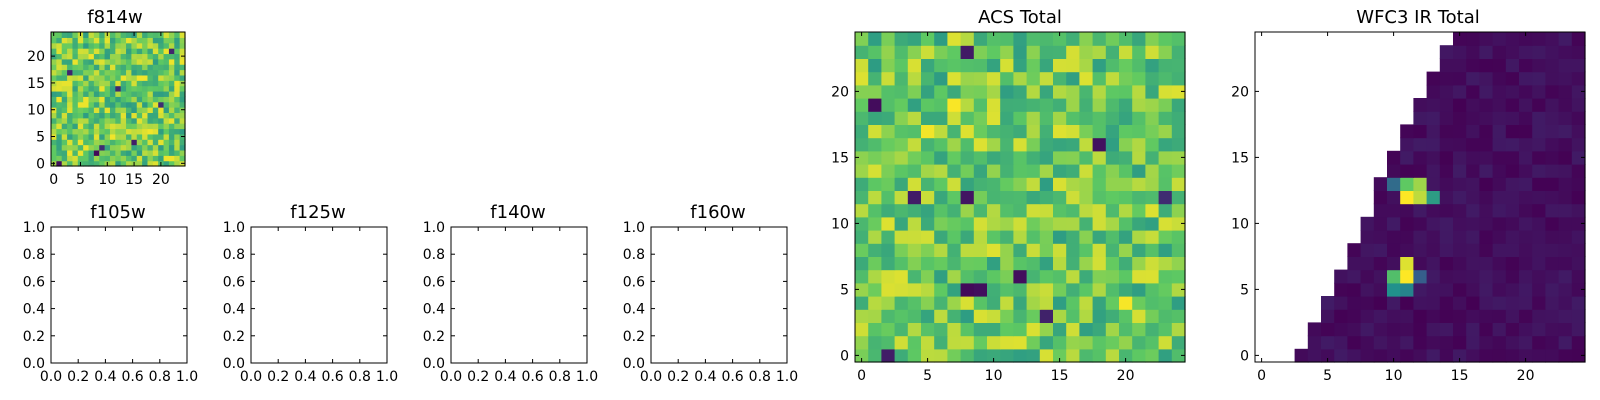 This screenshot has width=1600, height=400. Describe the element at coordinates (510, 302) in the screenshot. I see `ticks-f140w: 0.0 0.2 0.4 0.6 0.8 1.00.00.20.40.60.81.0` at that location.